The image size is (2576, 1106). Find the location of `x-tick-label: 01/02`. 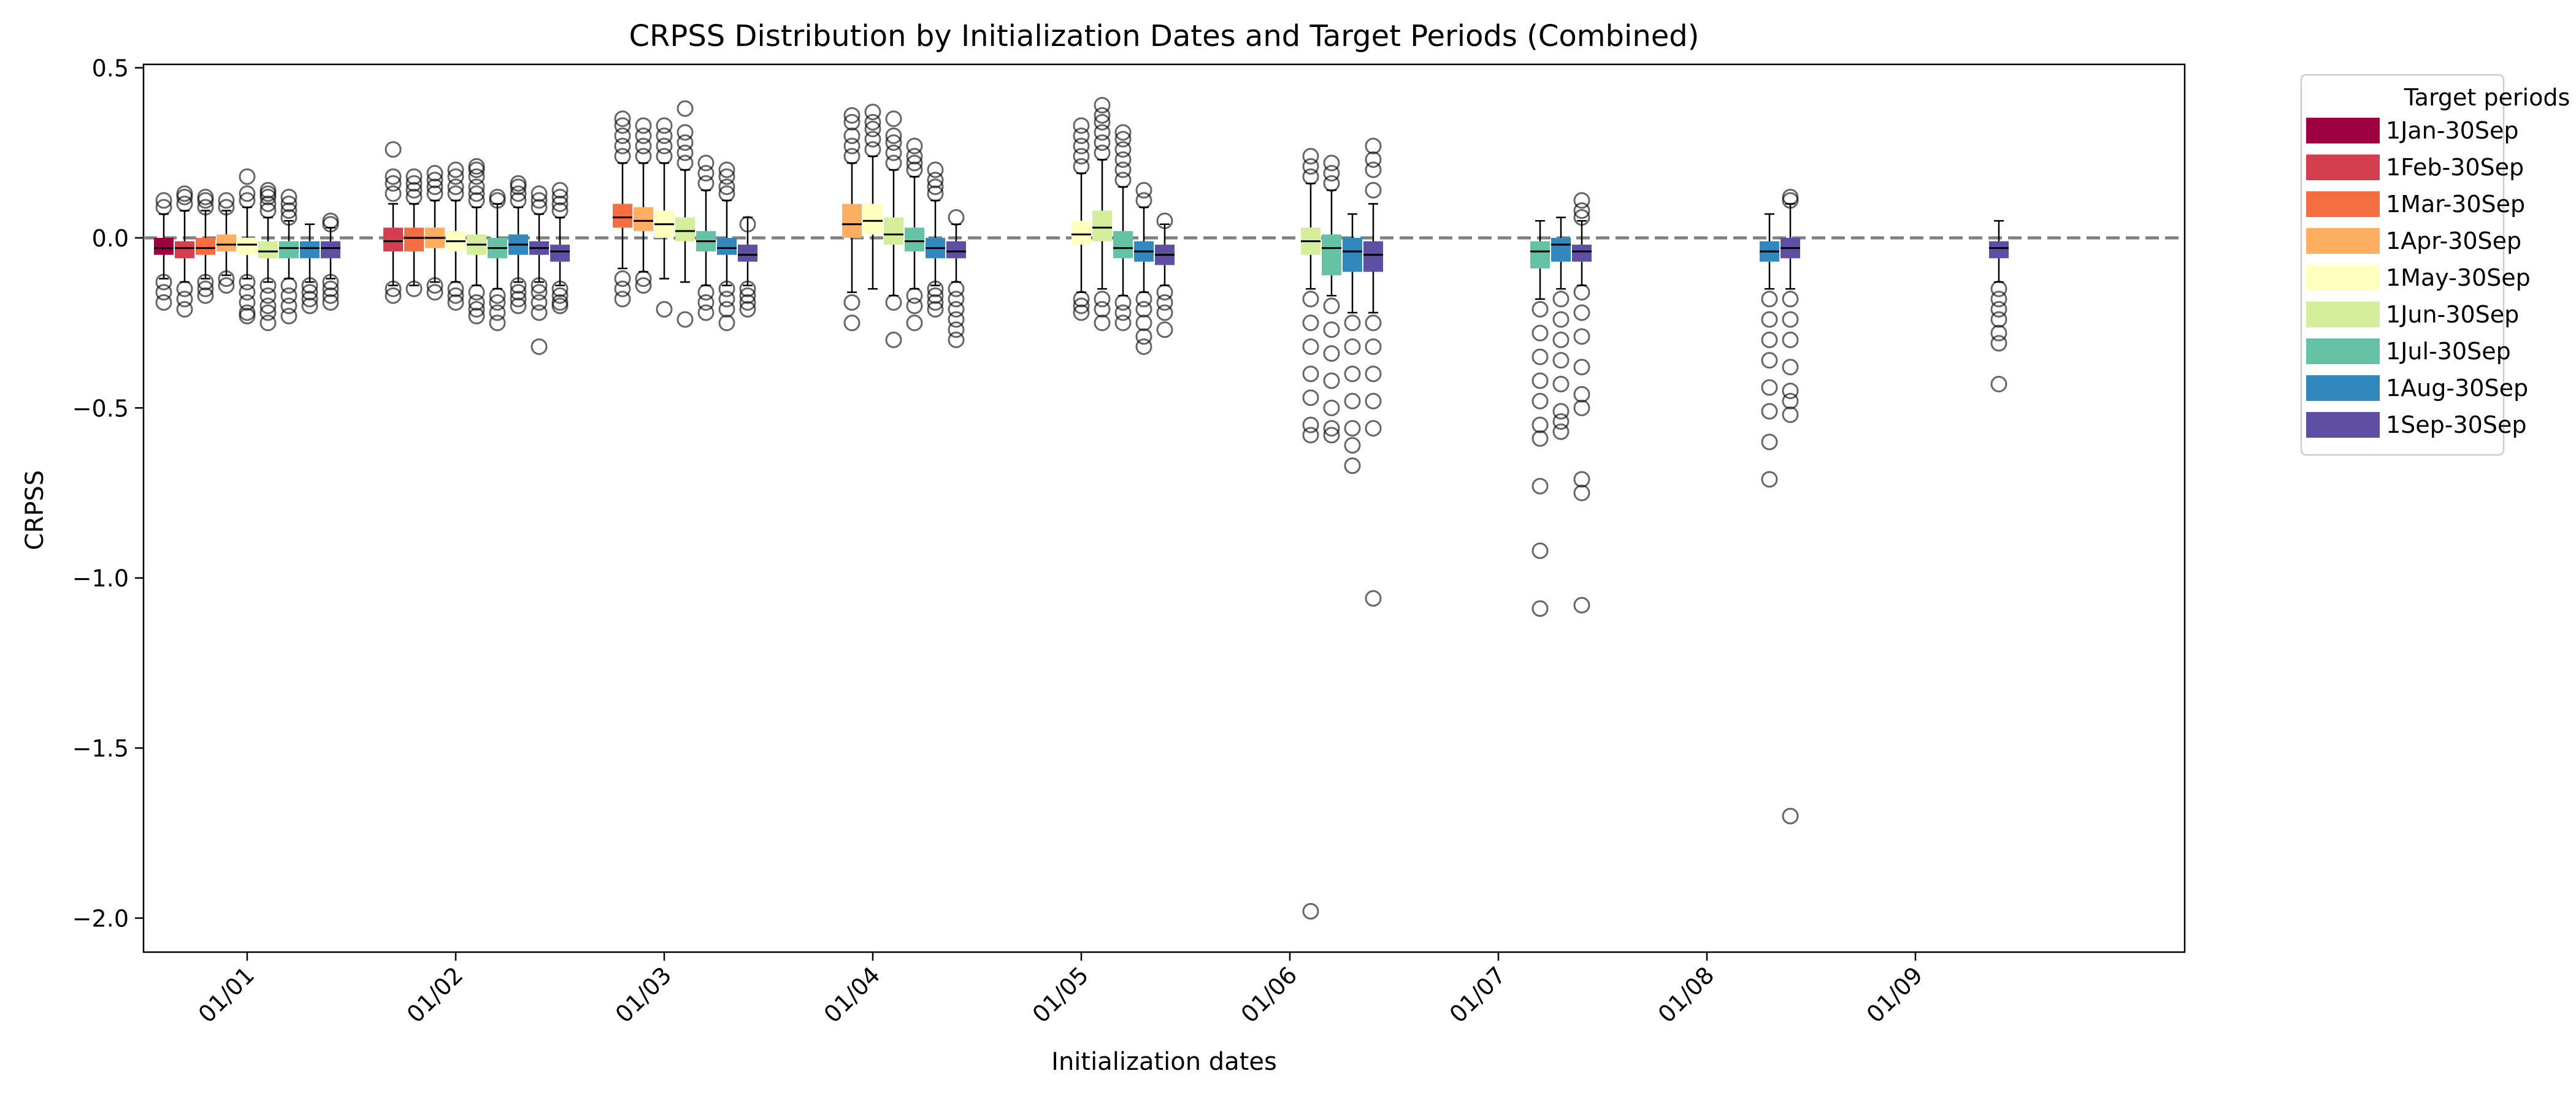

x-tick-label: 01/02 is located at coordinates (435, 994).